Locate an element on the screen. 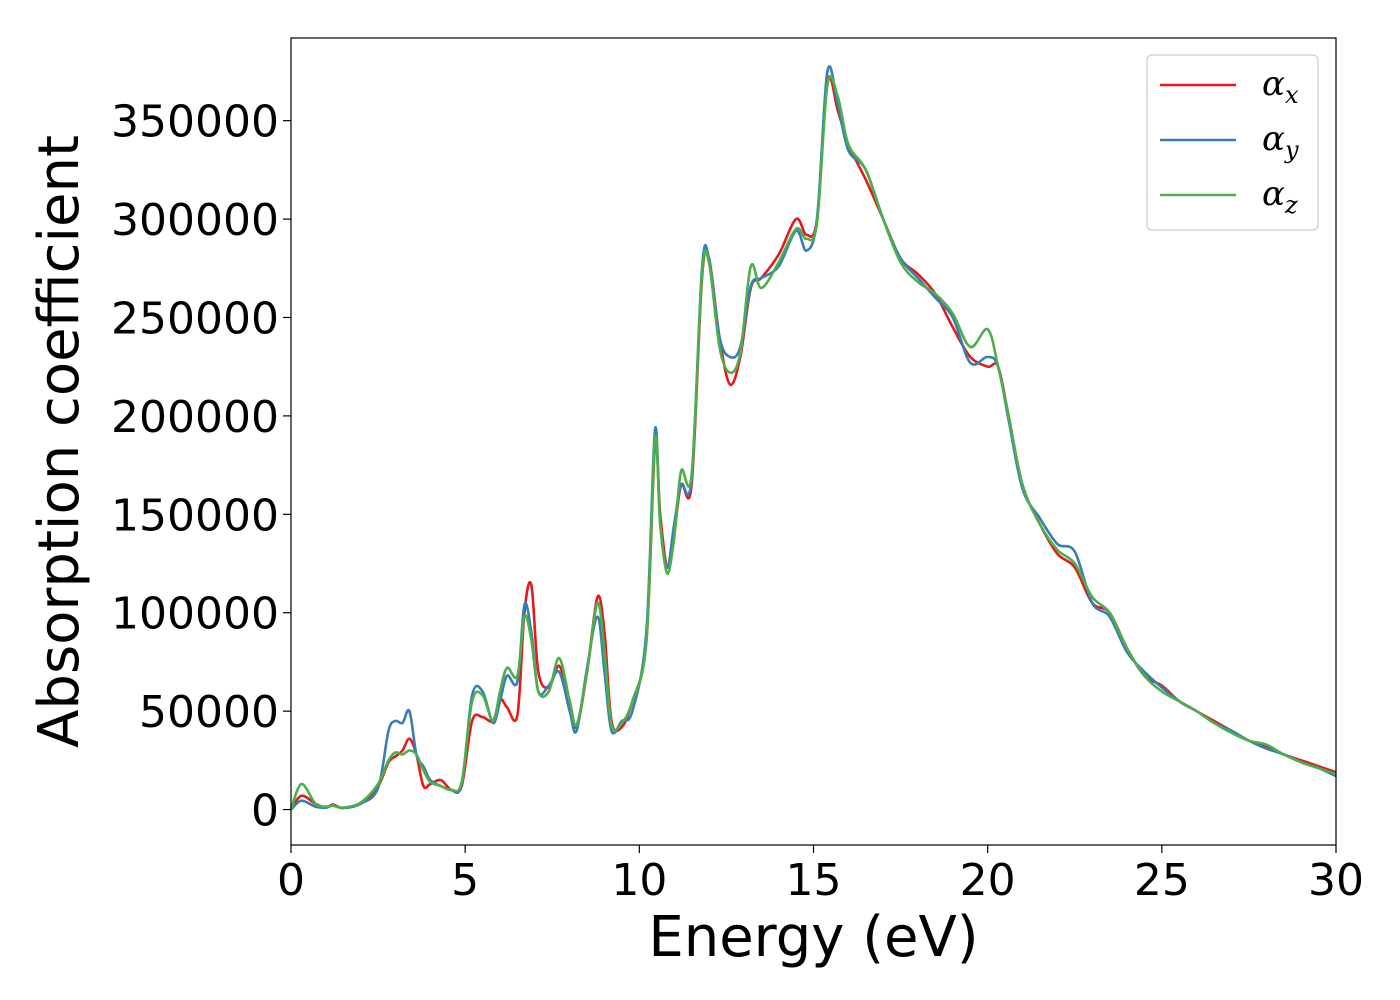  y-tick-label: 100000 is located at coordinates (195, 614).